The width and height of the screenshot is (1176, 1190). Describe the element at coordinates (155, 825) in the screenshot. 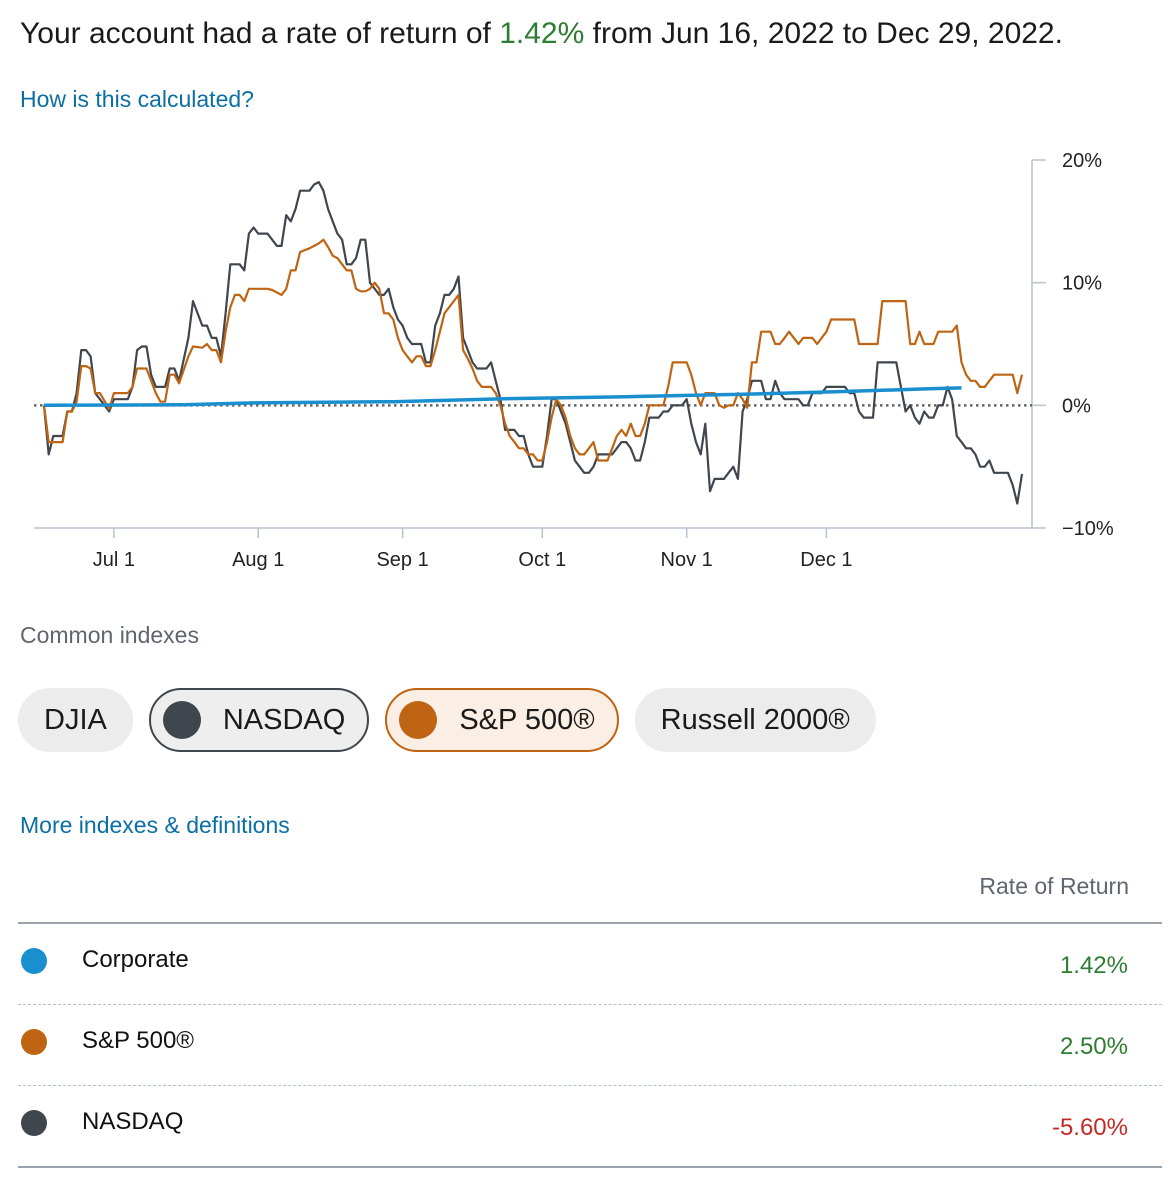

I see `more-indexes-link: More indexes & definitions` at that location.